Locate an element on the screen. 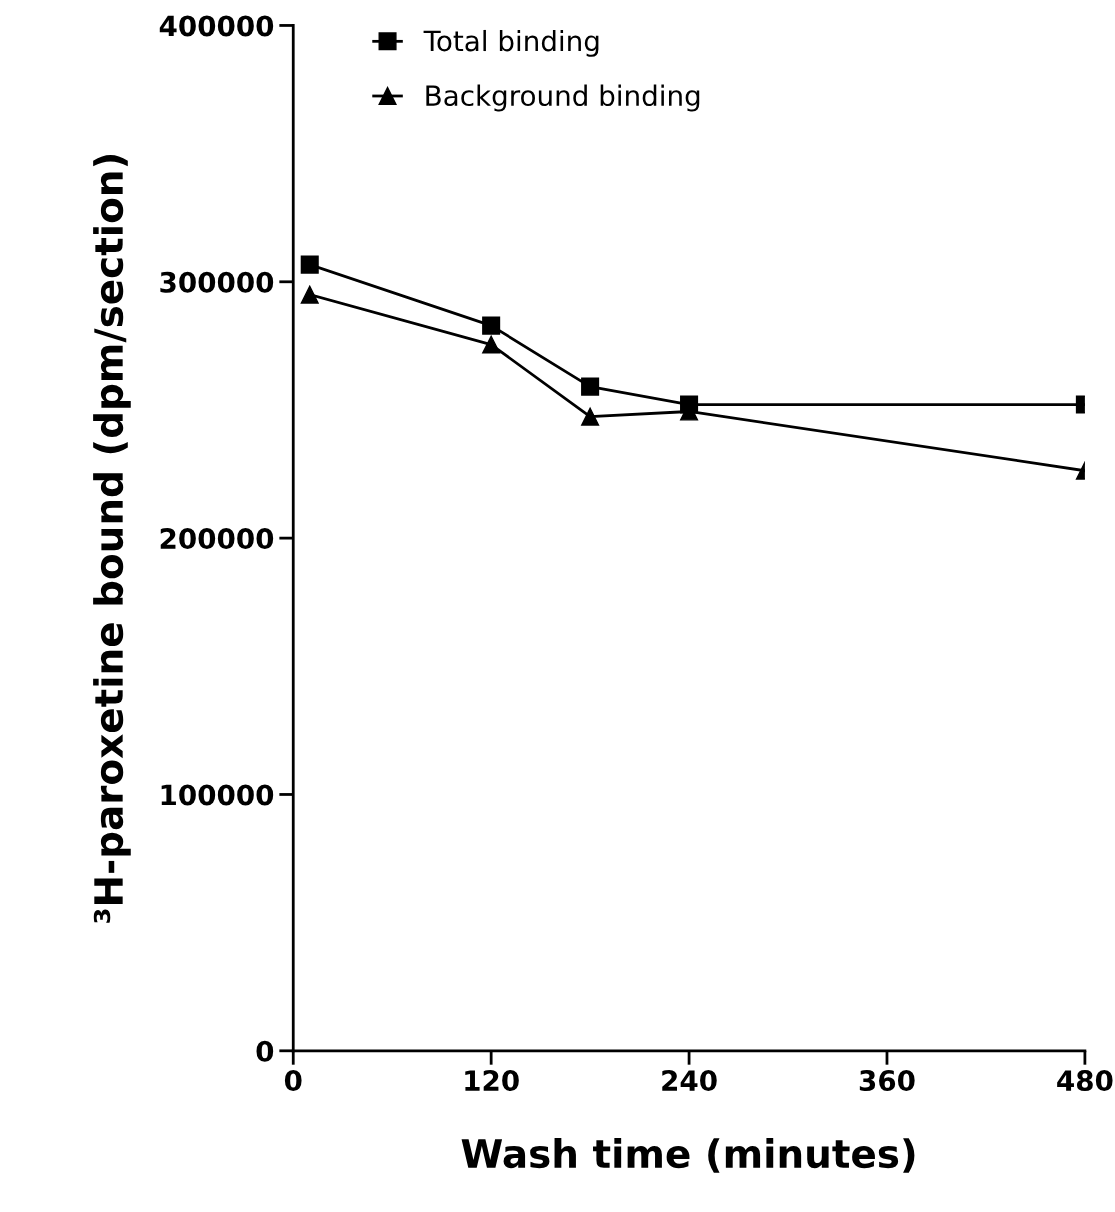  y-tick-label: 0 is located at coordinates (265, 1051).